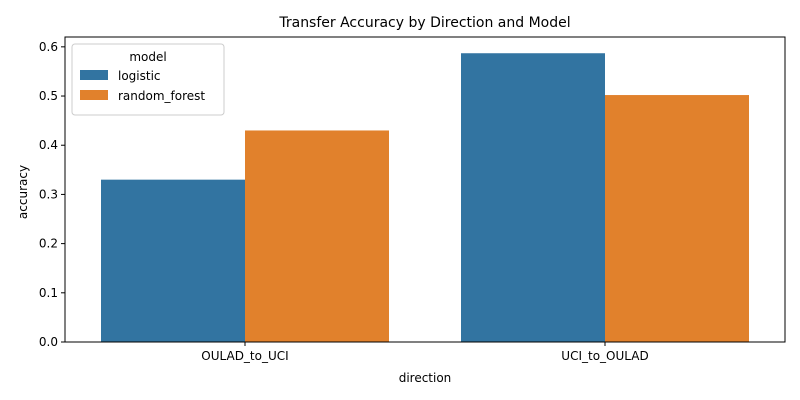 This screenshot has height=400, width=800. Describe the element at coordinates (48, 342) in the screenshot. I see `y-tick-label: 0.0` at that location.